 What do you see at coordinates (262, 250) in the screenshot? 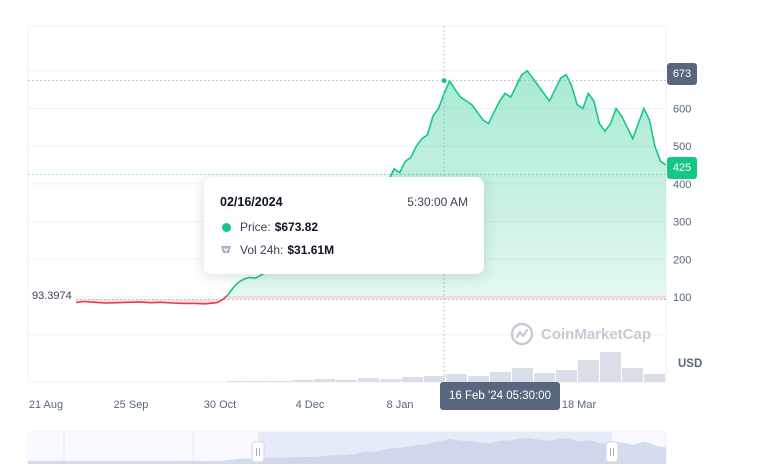
I see `tooltip-volume-label: Vol 24h:` at bounding box center [262, 250].